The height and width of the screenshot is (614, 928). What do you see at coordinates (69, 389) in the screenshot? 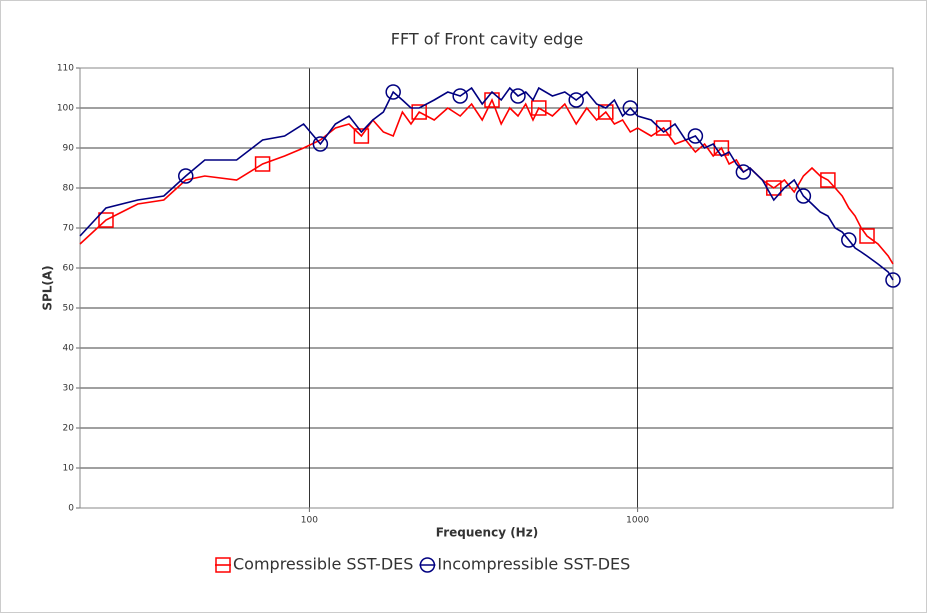
I see `y-tick-label: 30` at bounding box center [69, 389].